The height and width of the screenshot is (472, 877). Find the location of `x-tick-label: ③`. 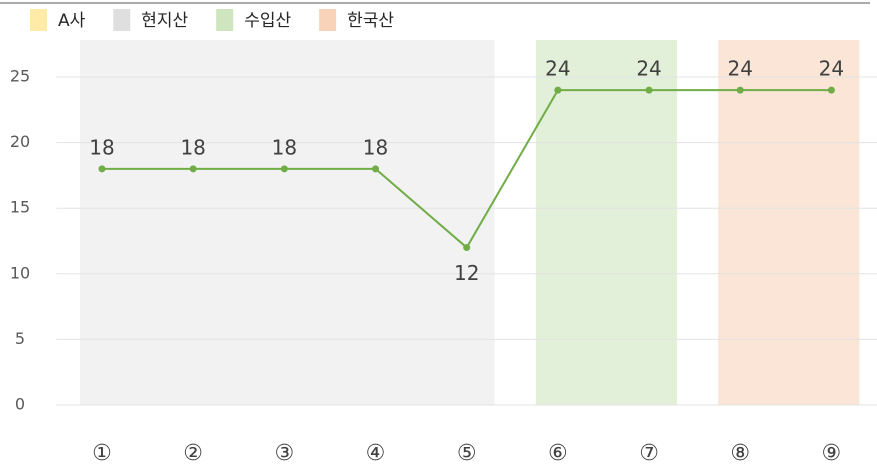

x-tick-label: ③ is located at coordinates (284, 453).